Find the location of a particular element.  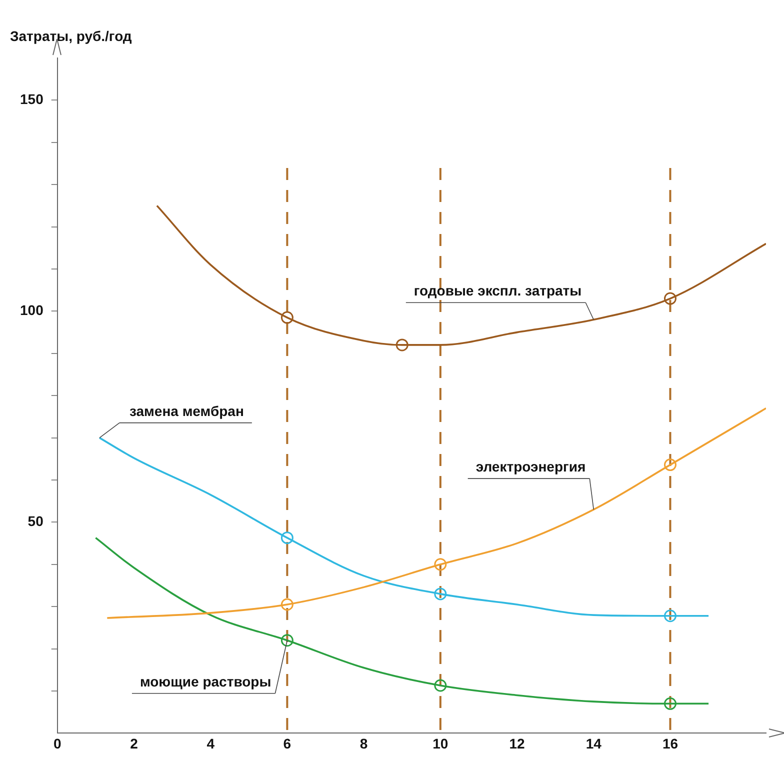

text: электроэнергия is located at coordinates (531, 466).